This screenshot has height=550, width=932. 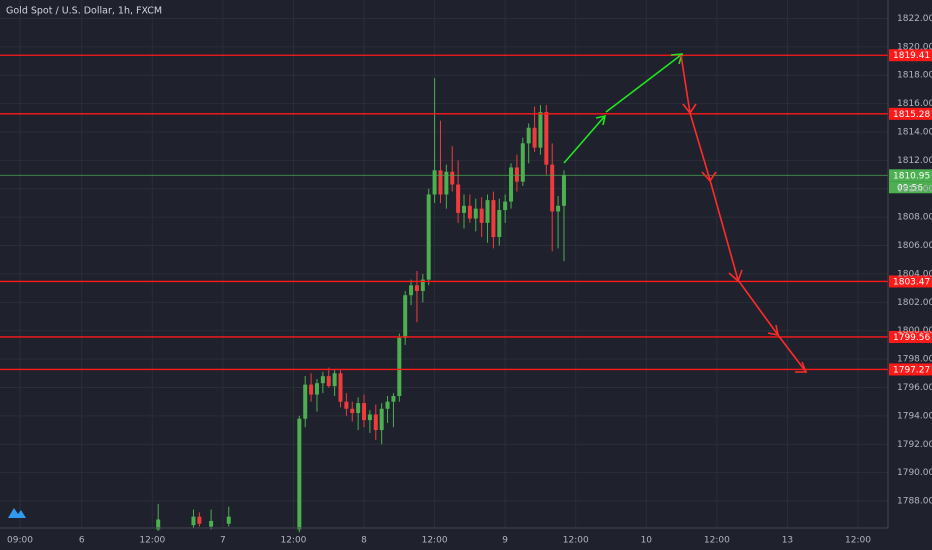 I want to click on y-tick-label: 1822.00, so click(x=914, y=19).